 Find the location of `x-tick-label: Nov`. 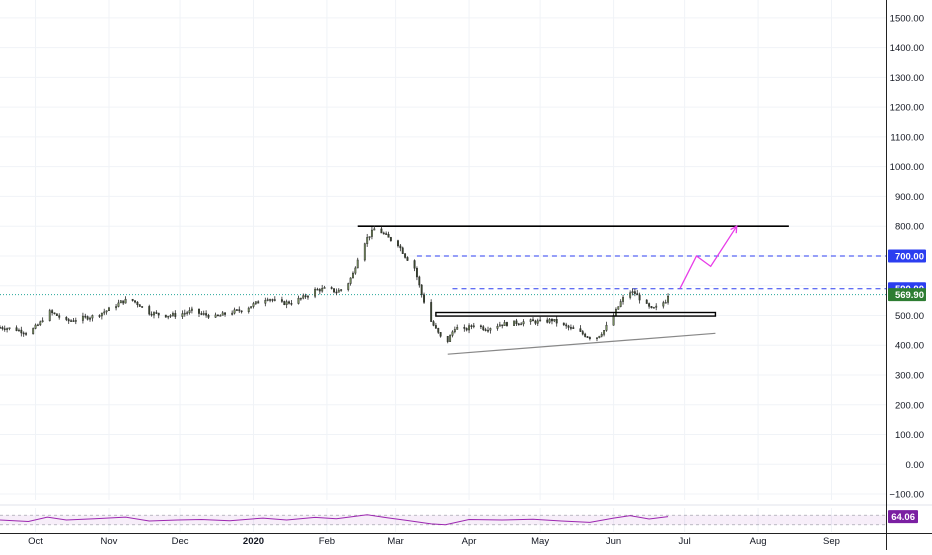

x-tick-label: Nov is located at coordinates (109, 541).